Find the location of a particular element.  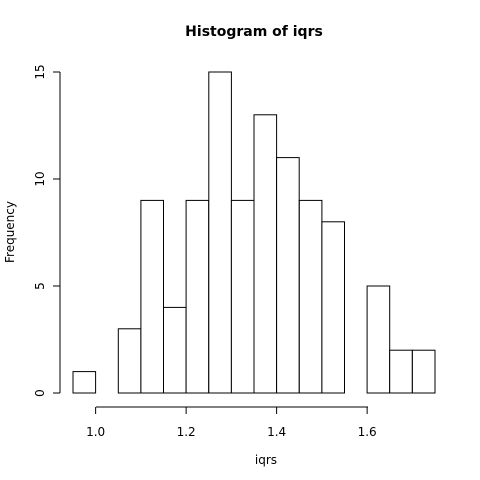

y-tick-label: 15 is located at coordinates (40, 71).